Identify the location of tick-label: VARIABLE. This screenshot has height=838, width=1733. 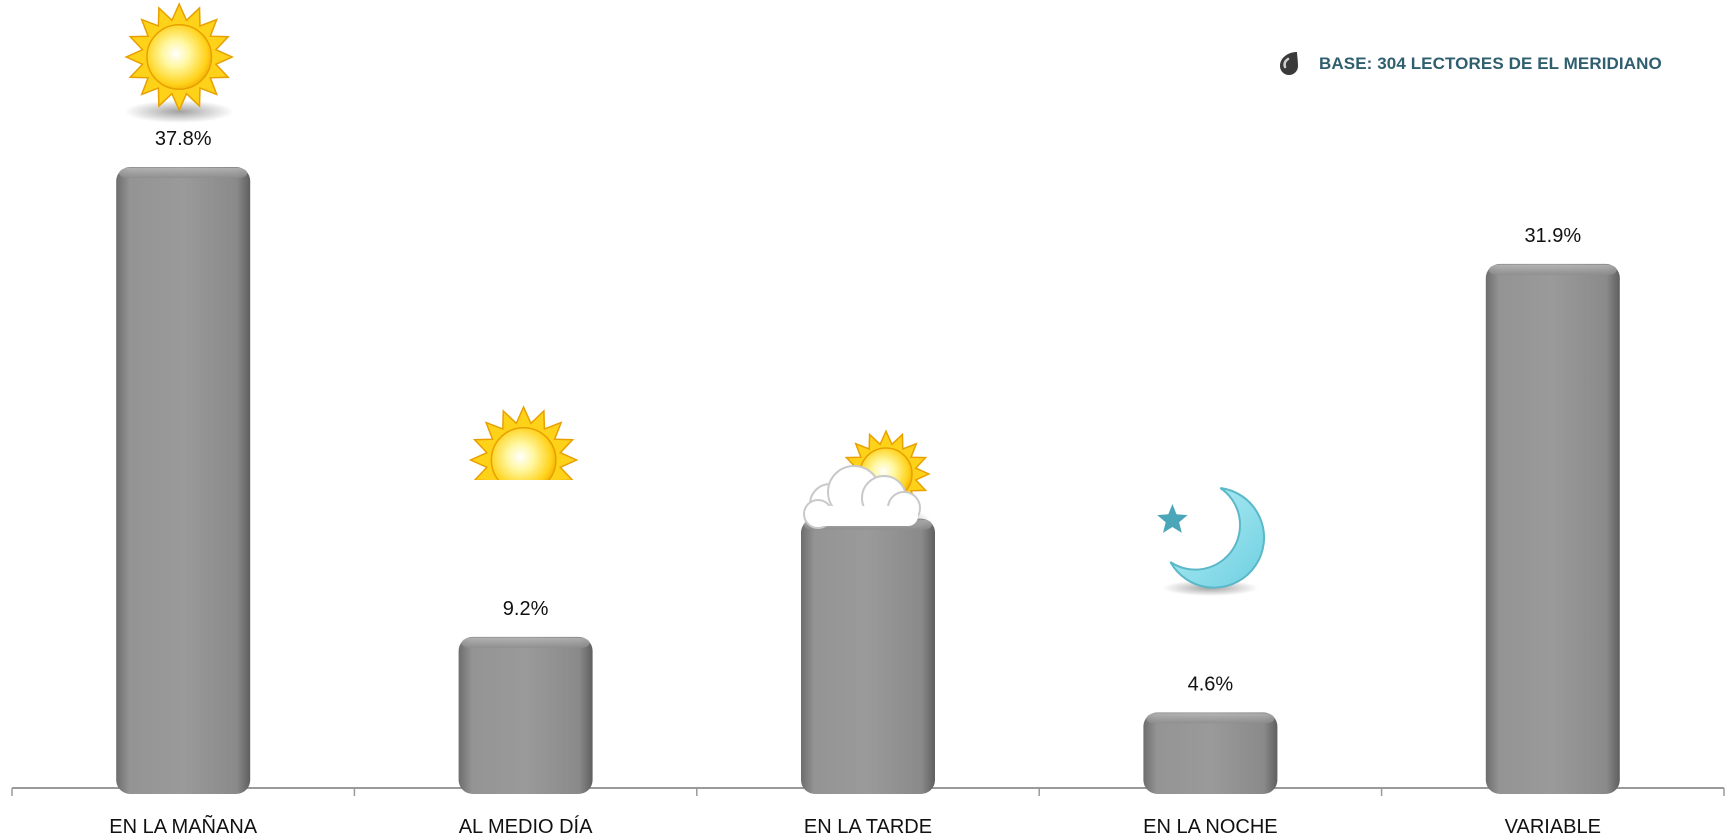
(1553, 827).